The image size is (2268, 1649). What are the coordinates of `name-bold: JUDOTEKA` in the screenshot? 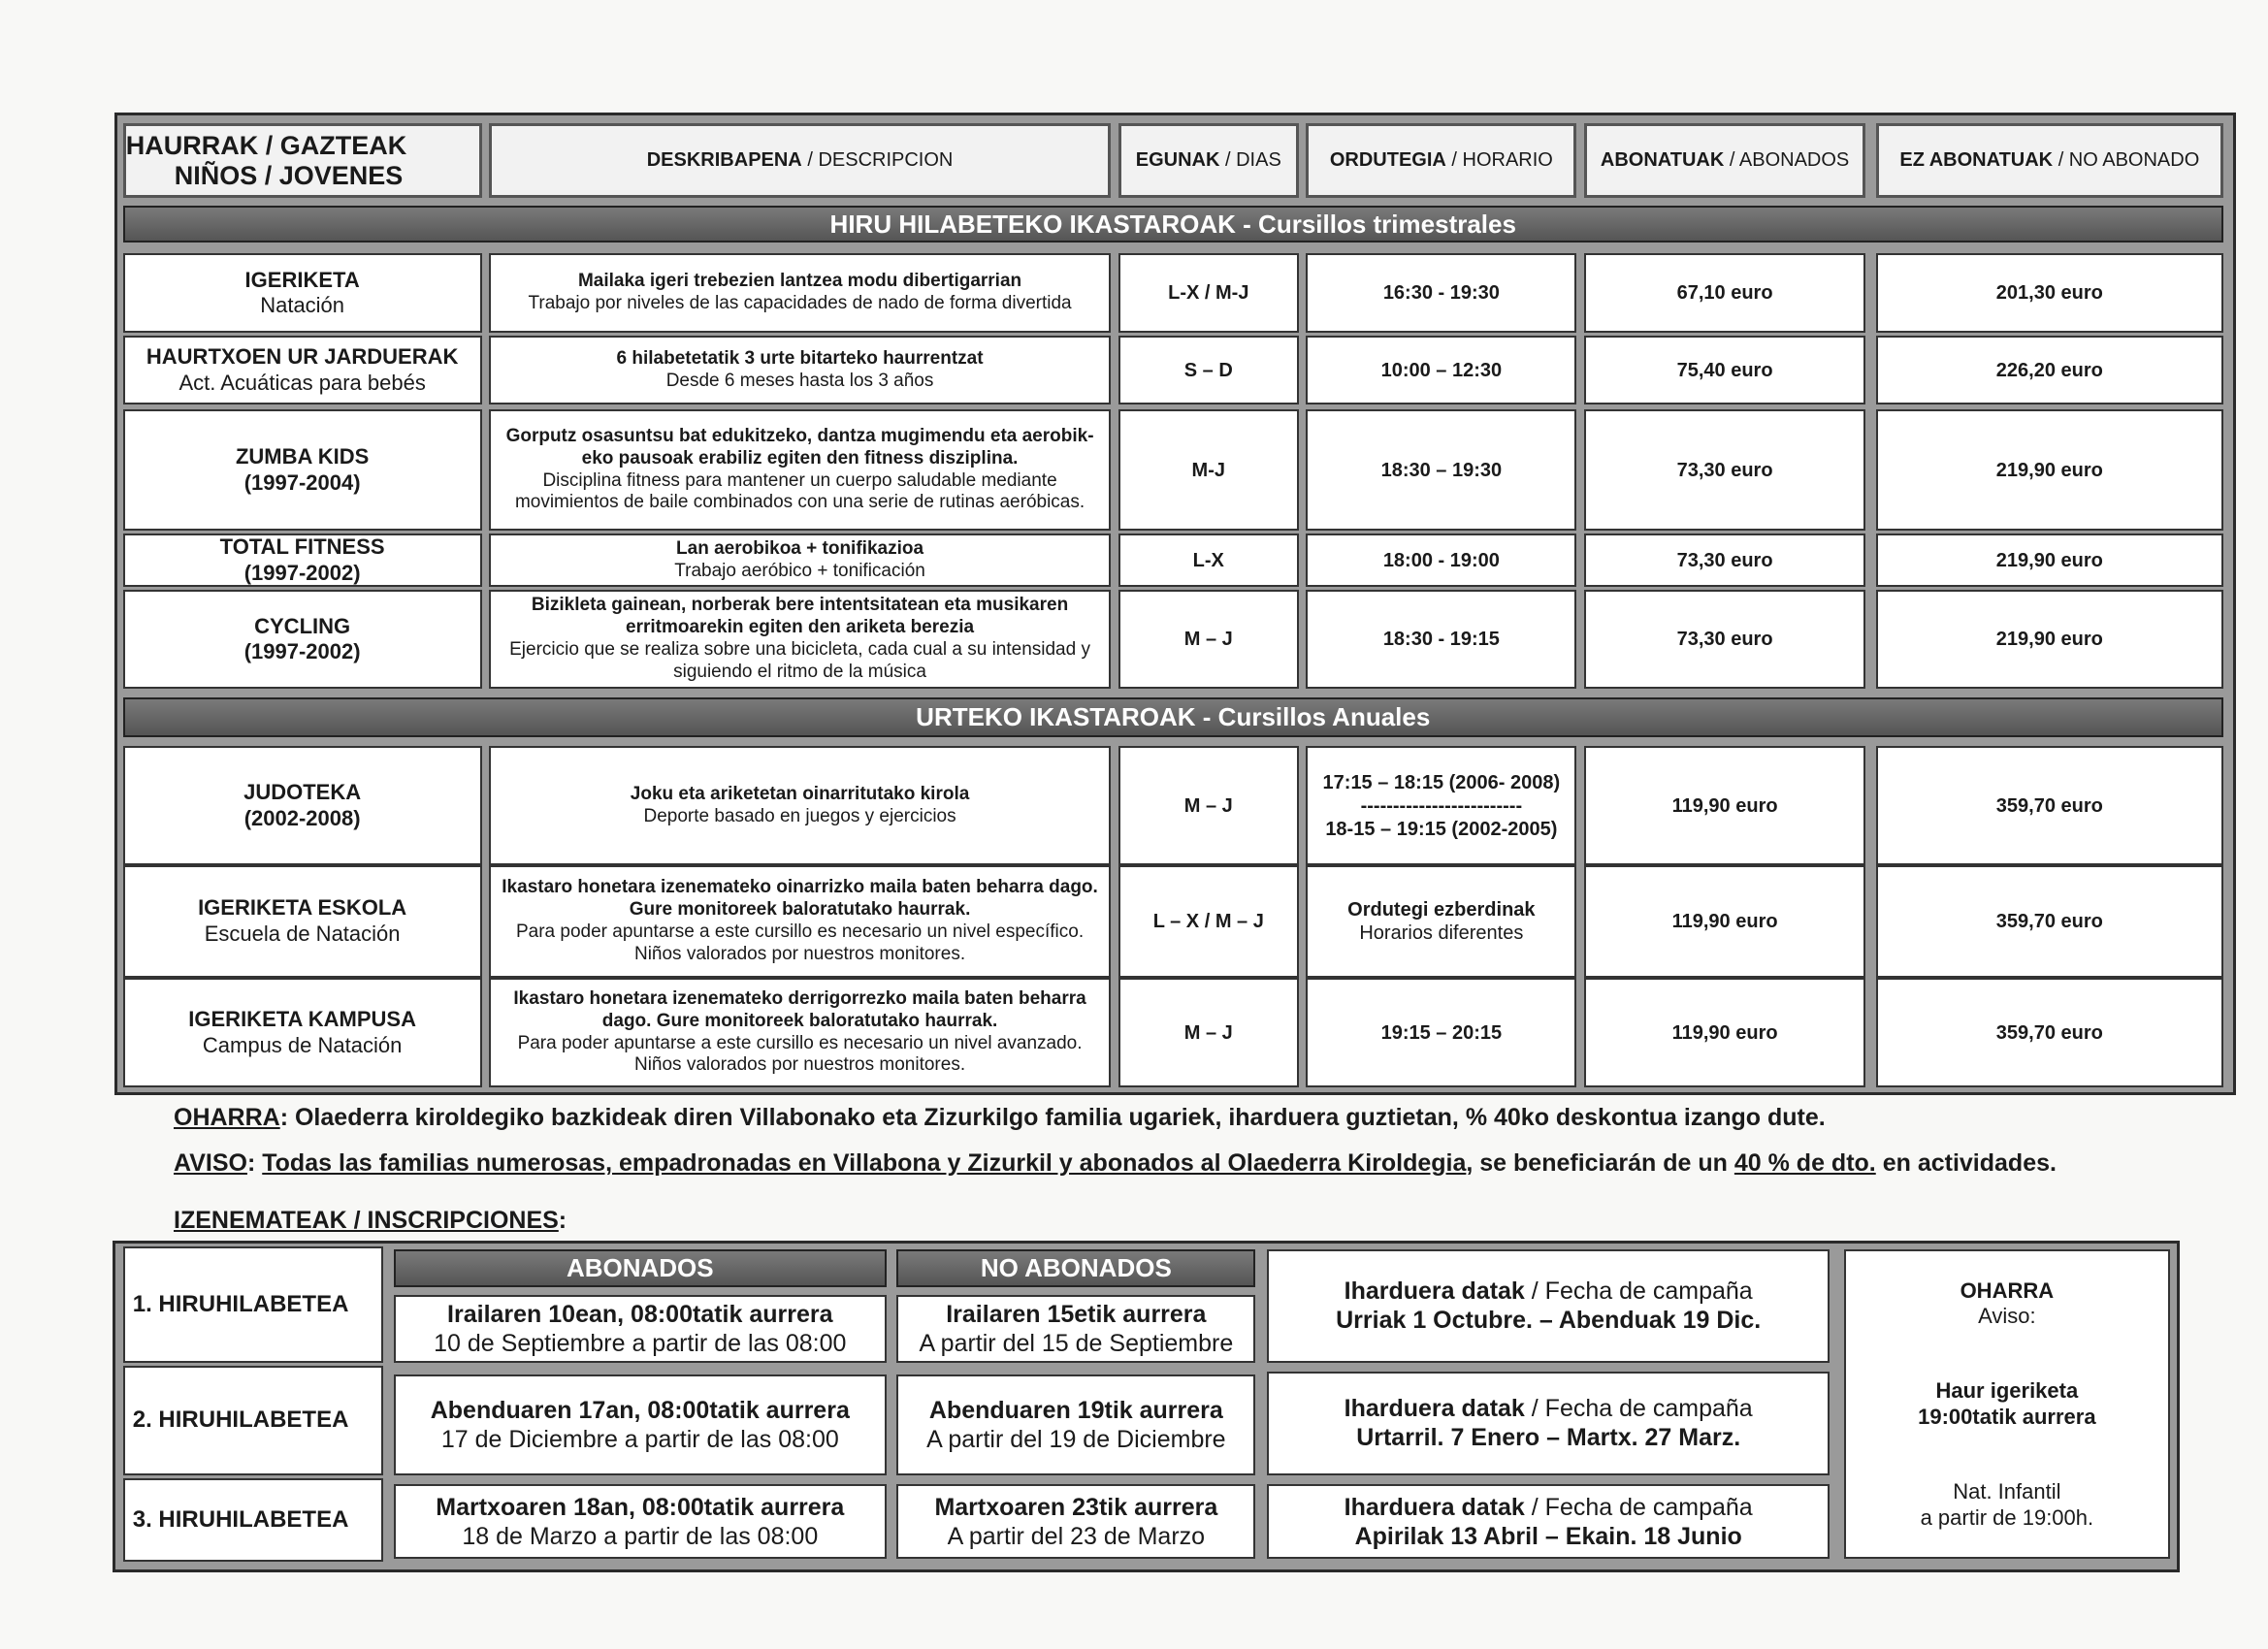 It's located at (302, 792).